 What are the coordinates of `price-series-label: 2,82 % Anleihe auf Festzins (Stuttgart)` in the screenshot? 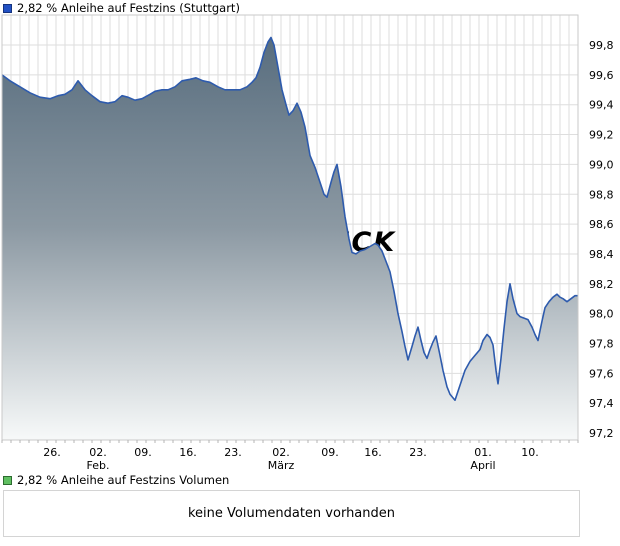 It's located at (128, 8).